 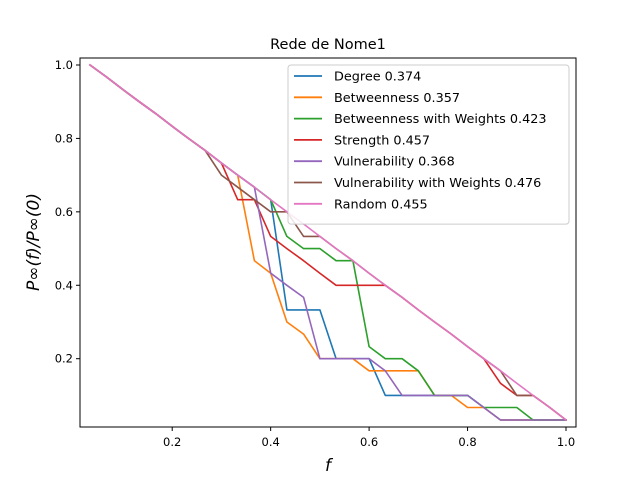 What do you see at coordinates (271, 442) in the screenshot?
I see `x-tick-label: 0.4` at bounding box center [271, 442].